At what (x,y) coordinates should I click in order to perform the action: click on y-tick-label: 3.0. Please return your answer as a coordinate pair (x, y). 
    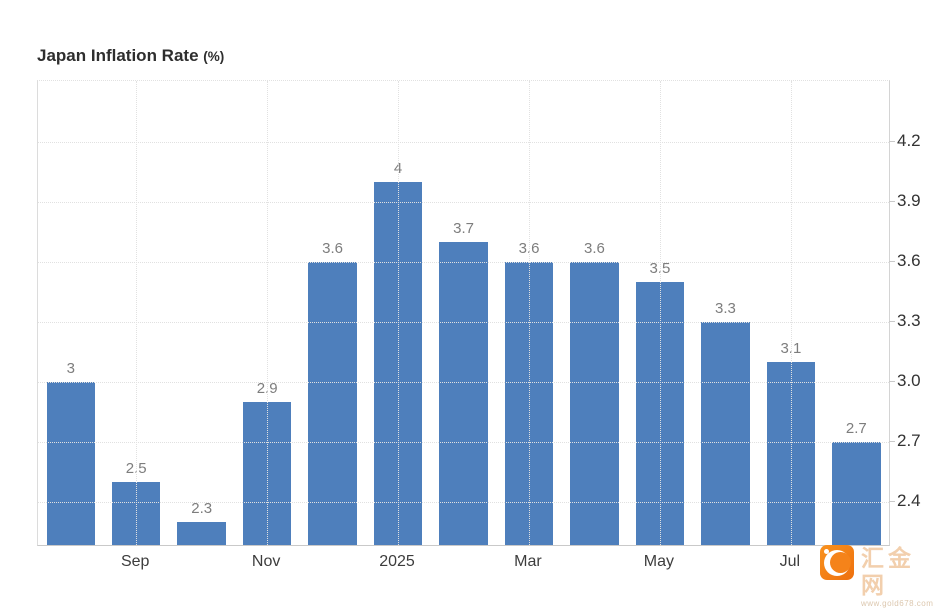
    Looking at the image, I should click on (909, 380).